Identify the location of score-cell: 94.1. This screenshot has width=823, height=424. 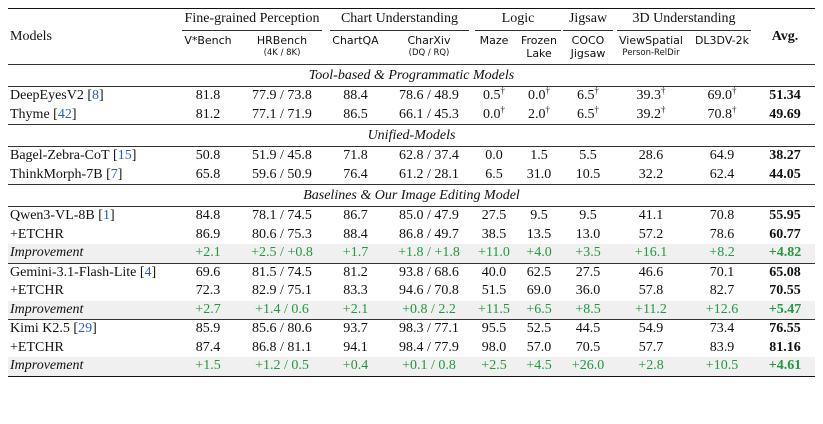
(355, 347).